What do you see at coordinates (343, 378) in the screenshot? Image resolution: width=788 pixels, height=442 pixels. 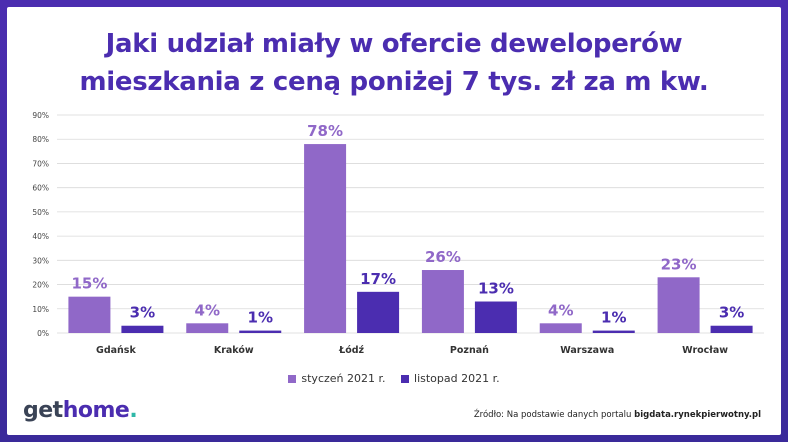 I see `legend-label-series-1: styczeń 2021 r.` at bounding box center [343, 378].